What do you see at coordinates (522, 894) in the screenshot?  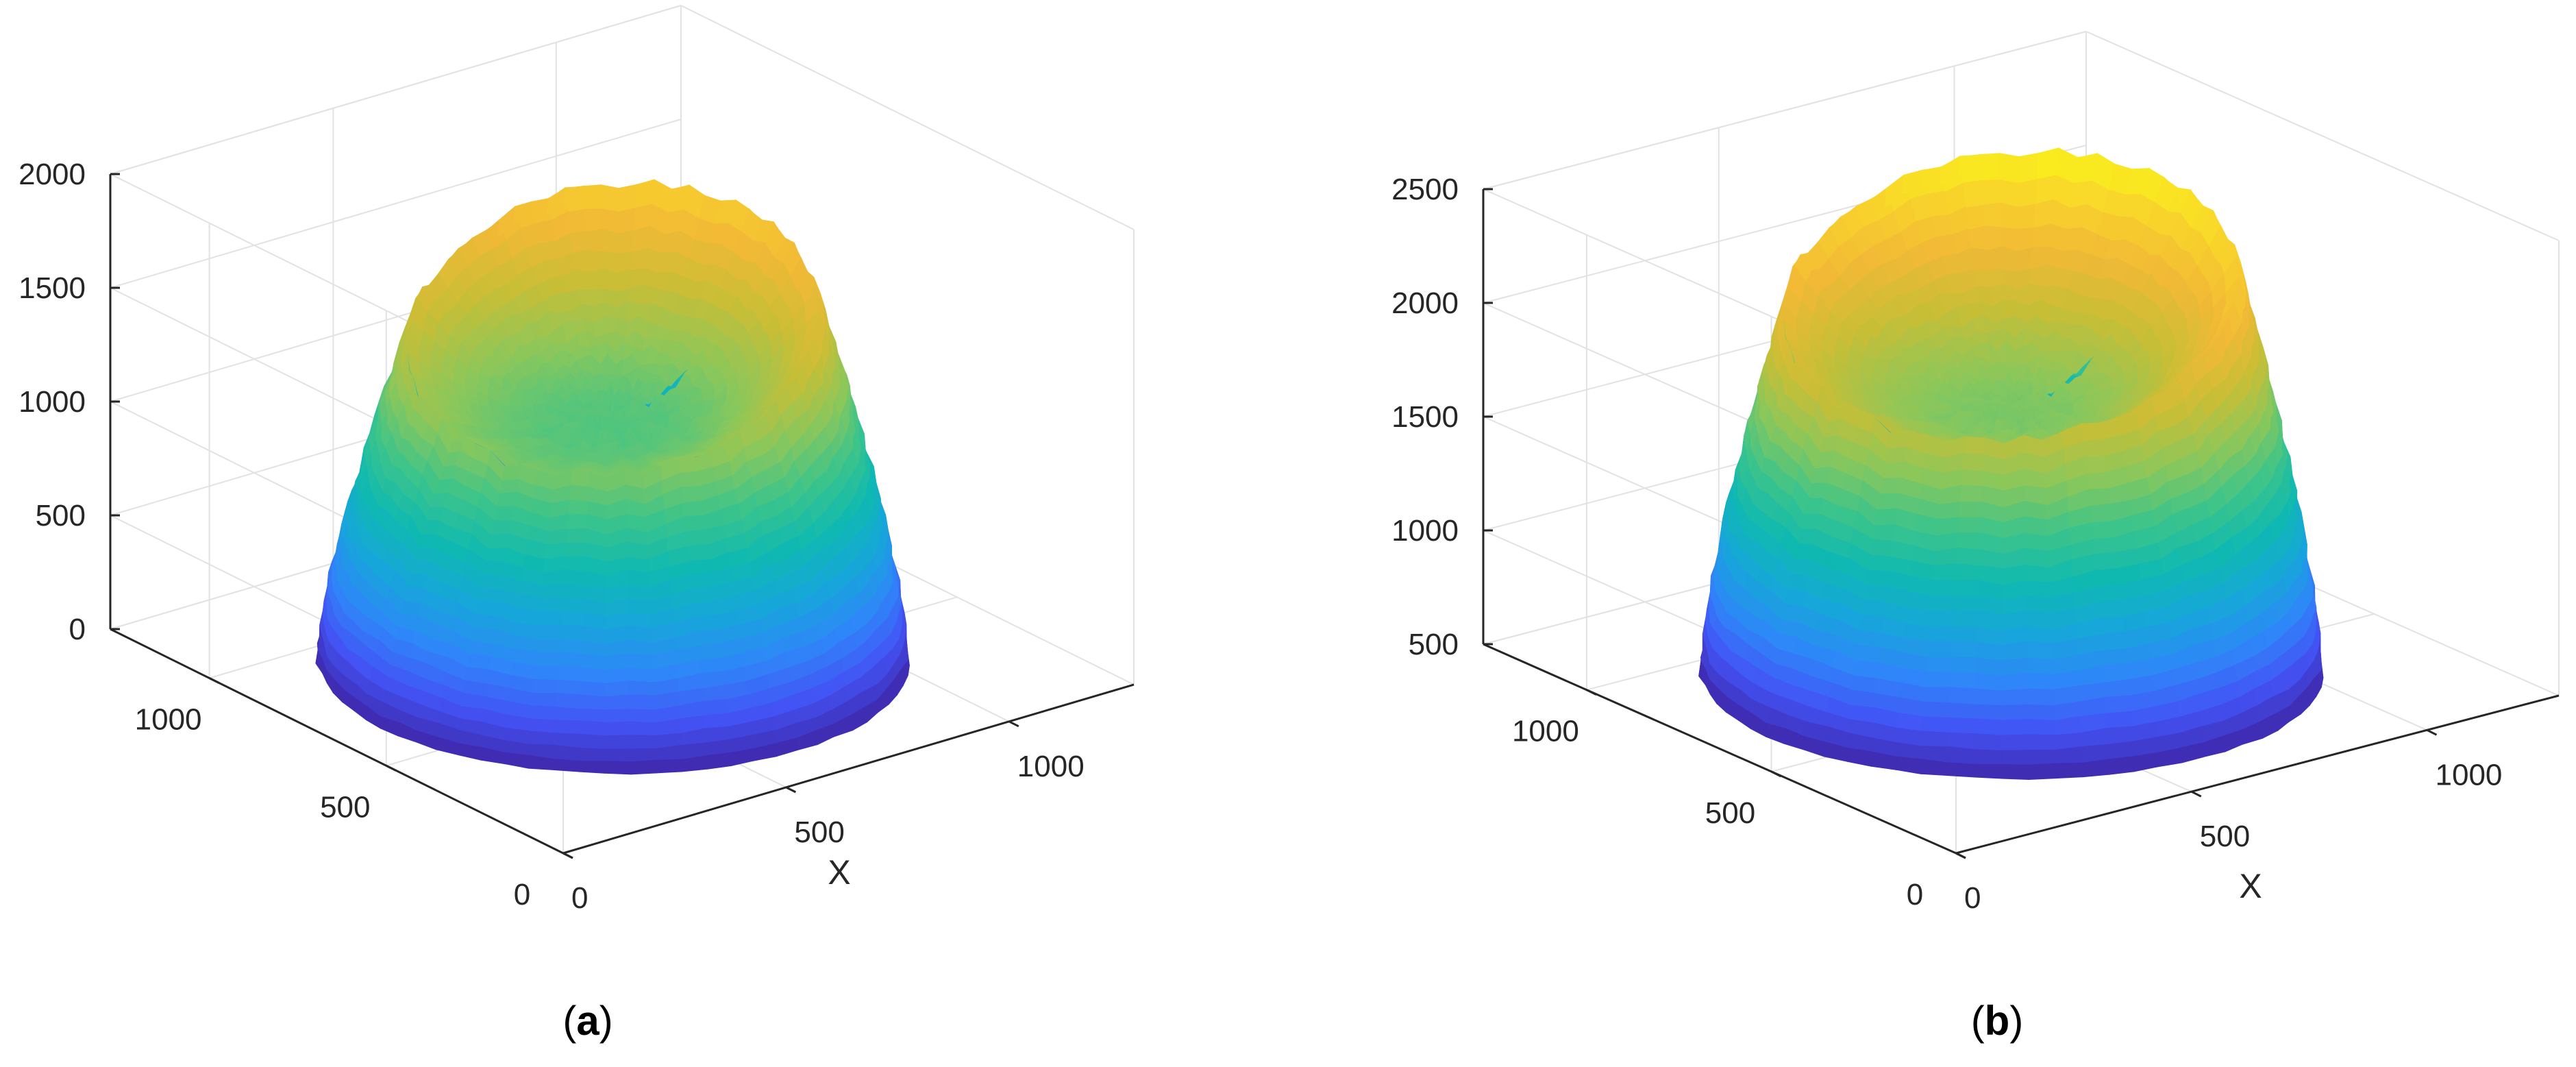 I see `y-tick-label: 0` at bounding box center [522, 894].